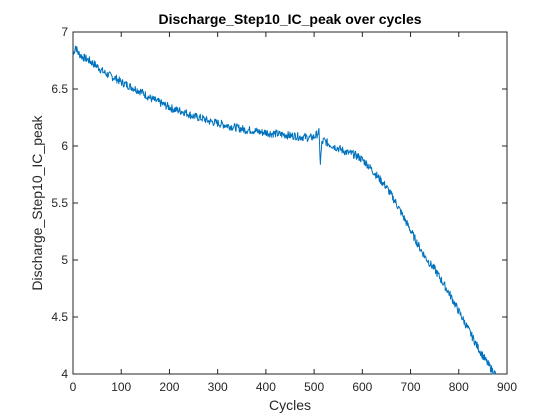 The height and width of the screenshot is (420, 560). Describe the element at coordinates (59, 317) in the screenshot. I see `y-tick-label: 4.5` at that location.